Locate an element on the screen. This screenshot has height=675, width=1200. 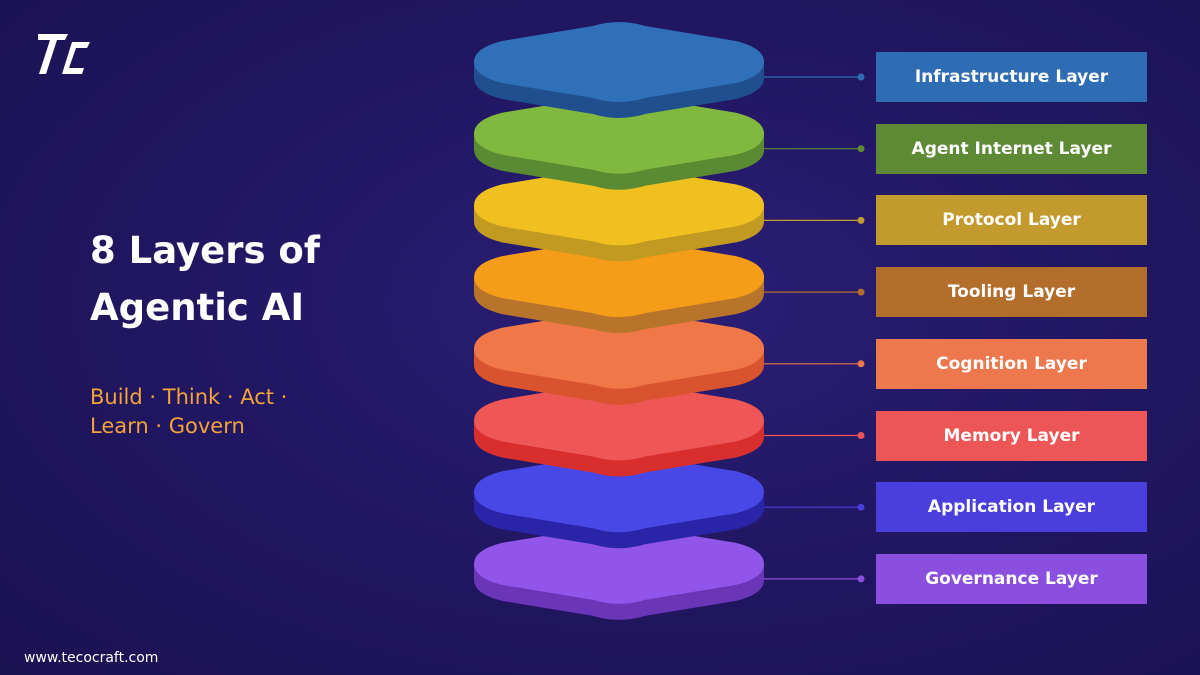
tagline-line-1: Build · Think · Act · is located at coordinates (189, 397).